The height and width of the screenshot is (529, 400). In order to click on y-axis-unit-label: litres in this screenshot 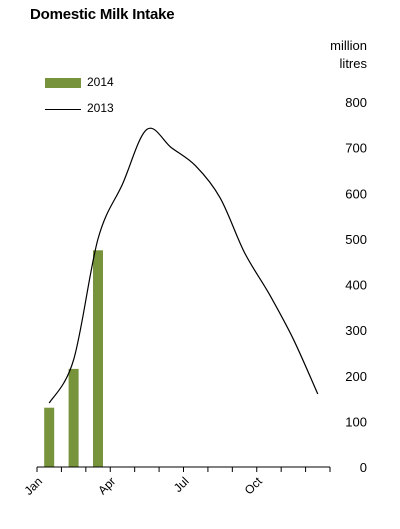, I will do `click(353, 63)`.